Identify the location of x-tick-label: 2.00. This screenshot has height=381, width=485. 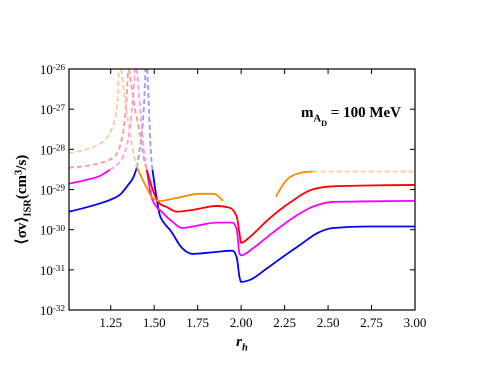
(241, 322).